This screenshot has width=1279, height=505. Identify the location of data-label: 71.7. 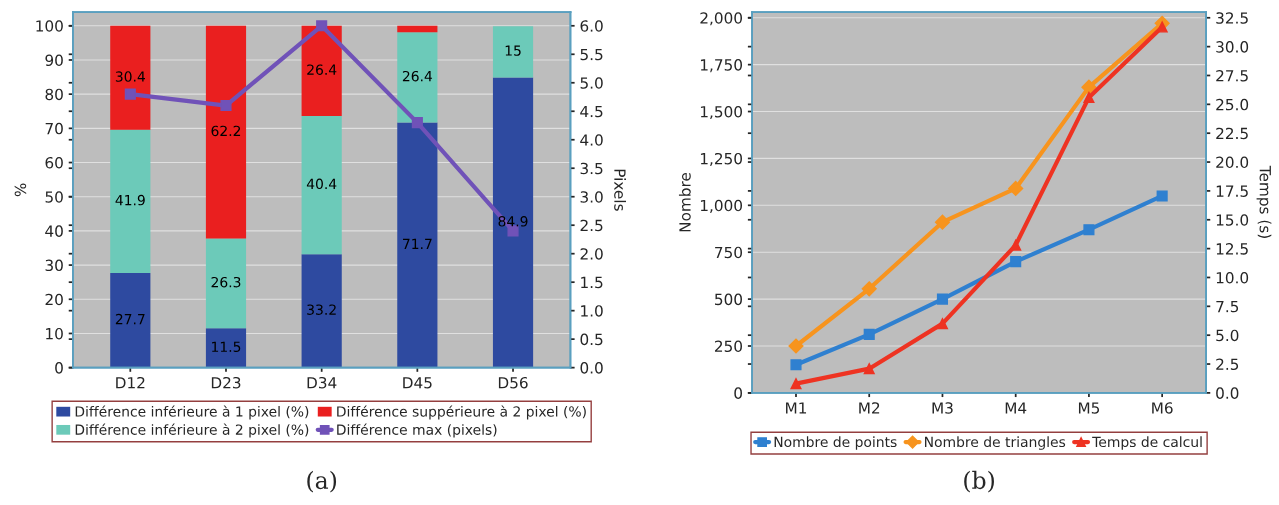
(417, 243).